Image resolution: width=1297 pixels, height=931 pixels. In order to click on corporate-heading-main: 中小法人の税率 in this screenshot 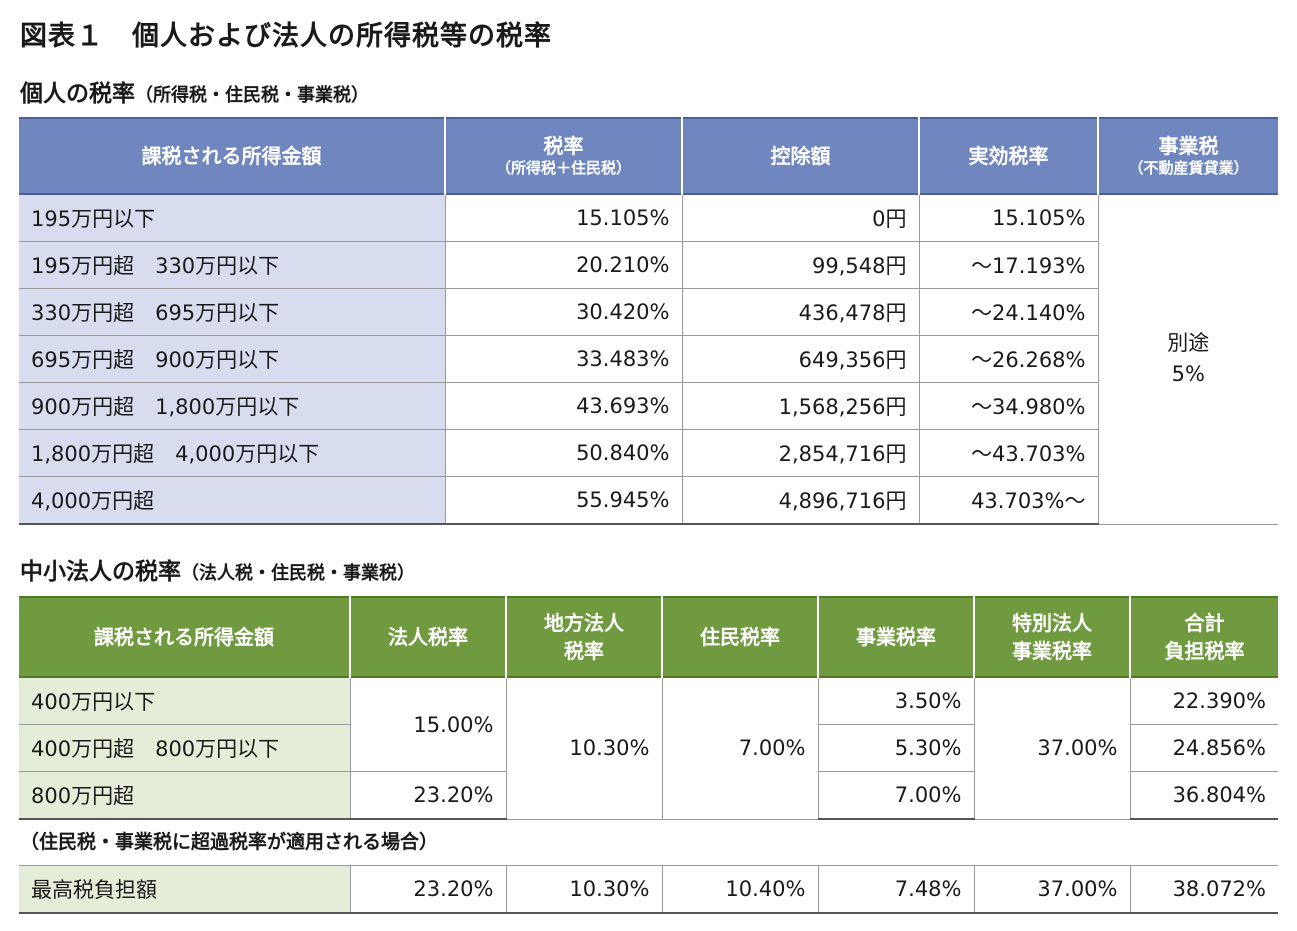, I will do `click(100, 572)`.